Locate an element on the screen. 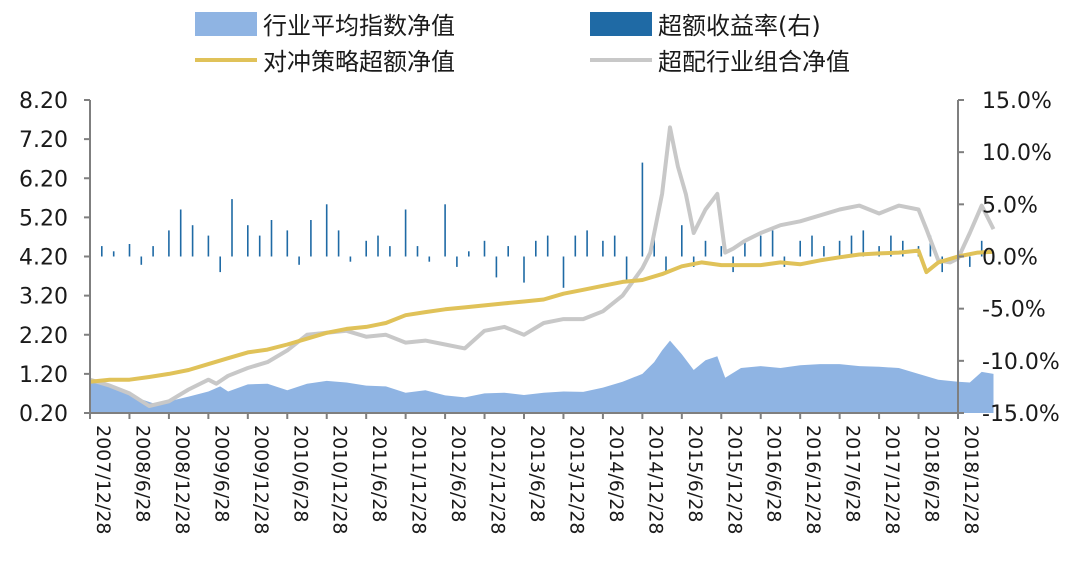 The width and height of the screenshot is (1077, 579). y-right-tick-label: -15.0% is located at coordinates (1021, 414).